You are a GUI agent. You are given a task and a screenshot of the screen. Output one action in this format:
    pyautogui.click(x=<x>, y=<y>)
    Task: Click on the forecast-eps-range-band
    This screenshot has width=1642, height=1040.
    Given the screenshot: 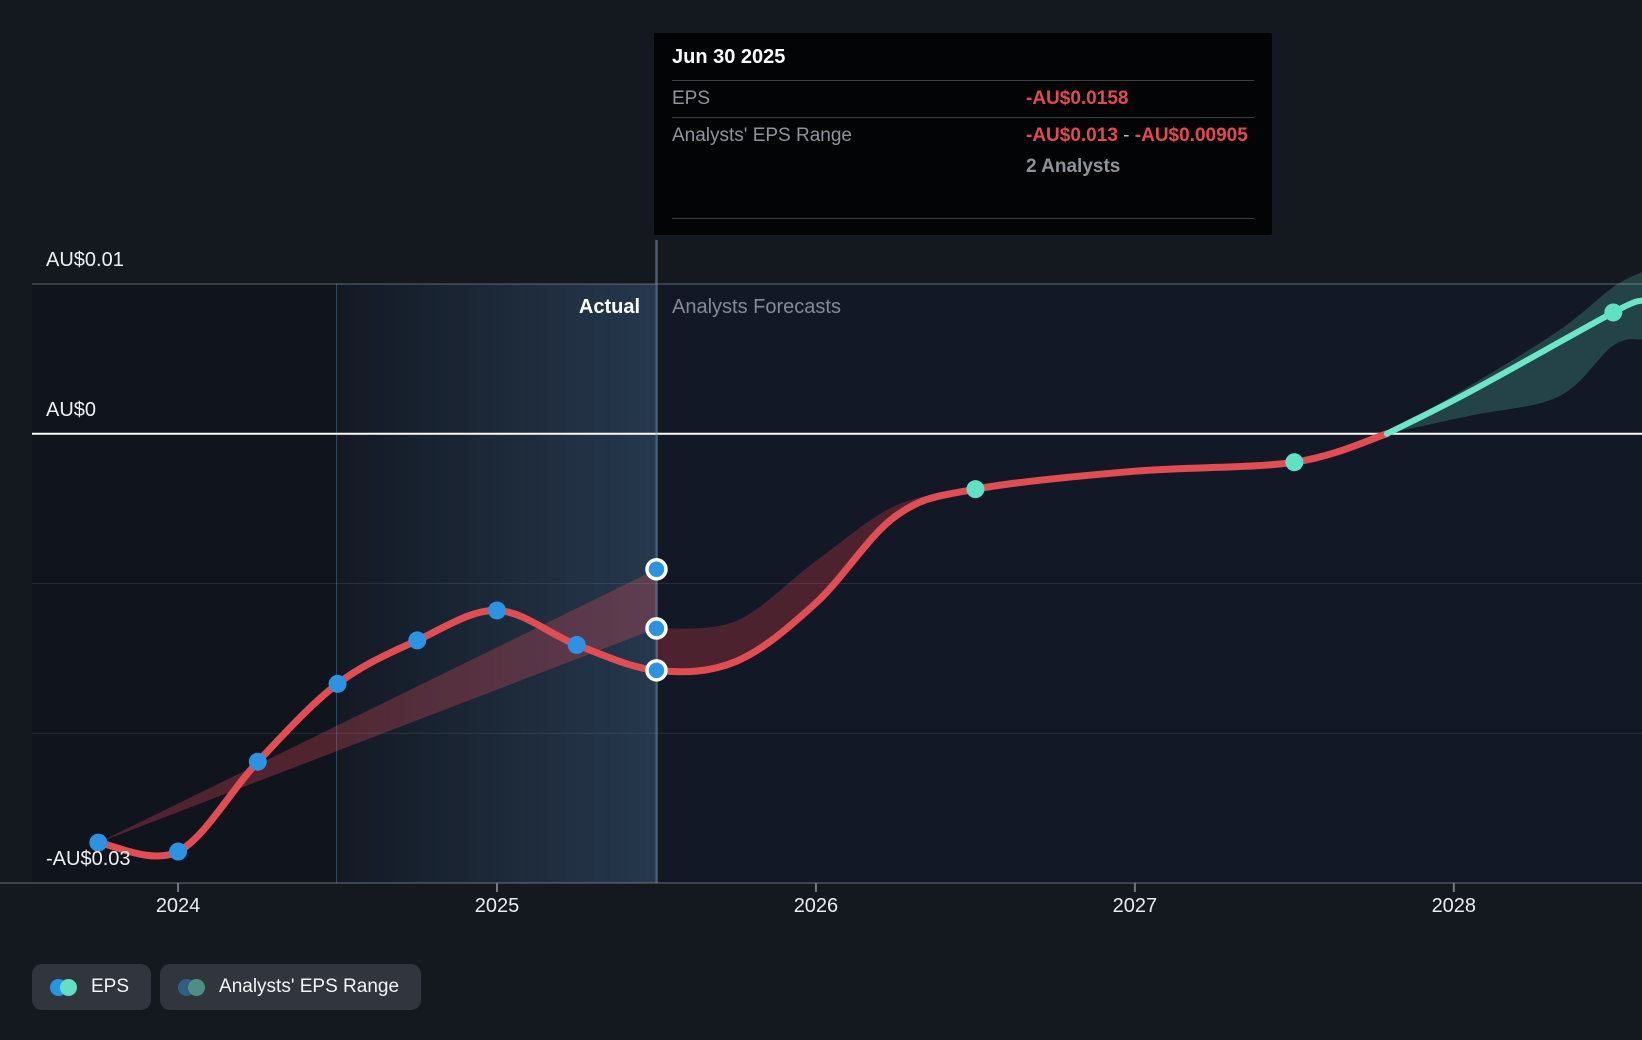 What is the action you would take?
    pyautogui.click(x=816, y=579)
    